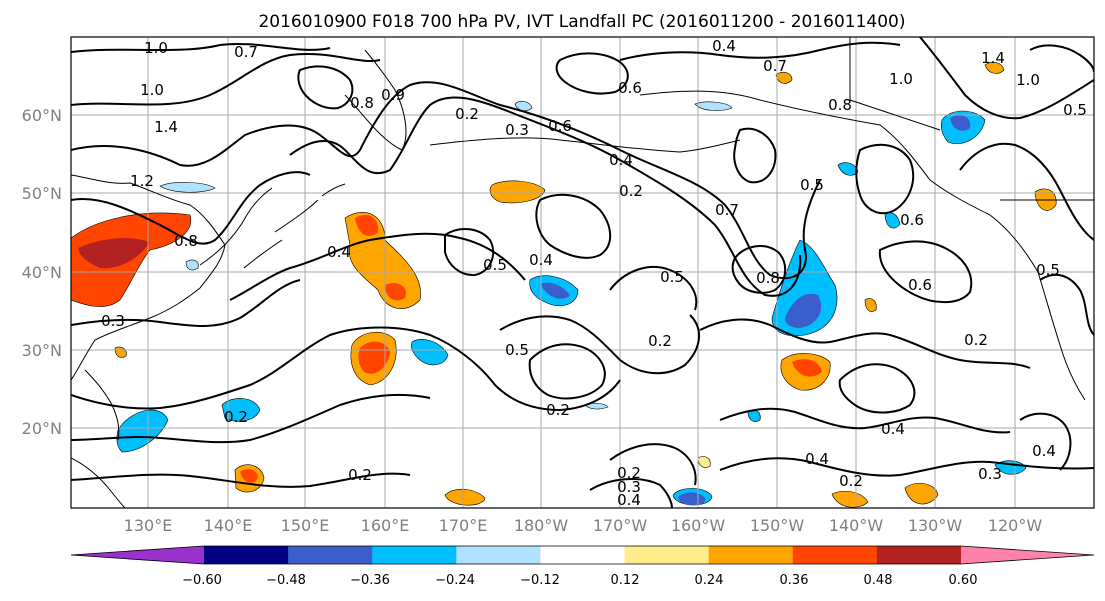 The height and width of the screenshot is (601, 1105). Describe the element at coordinates (310, 208) in the screenshot. I see `coast-kuril` at that location.